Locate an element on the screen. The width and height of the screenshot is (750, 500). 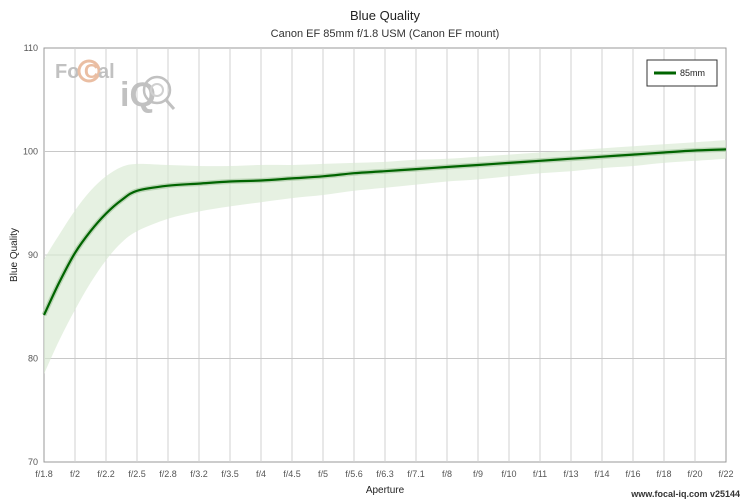
y-axis-ticks: 70 80 90 100 110 is located at coordinates (30, 255).